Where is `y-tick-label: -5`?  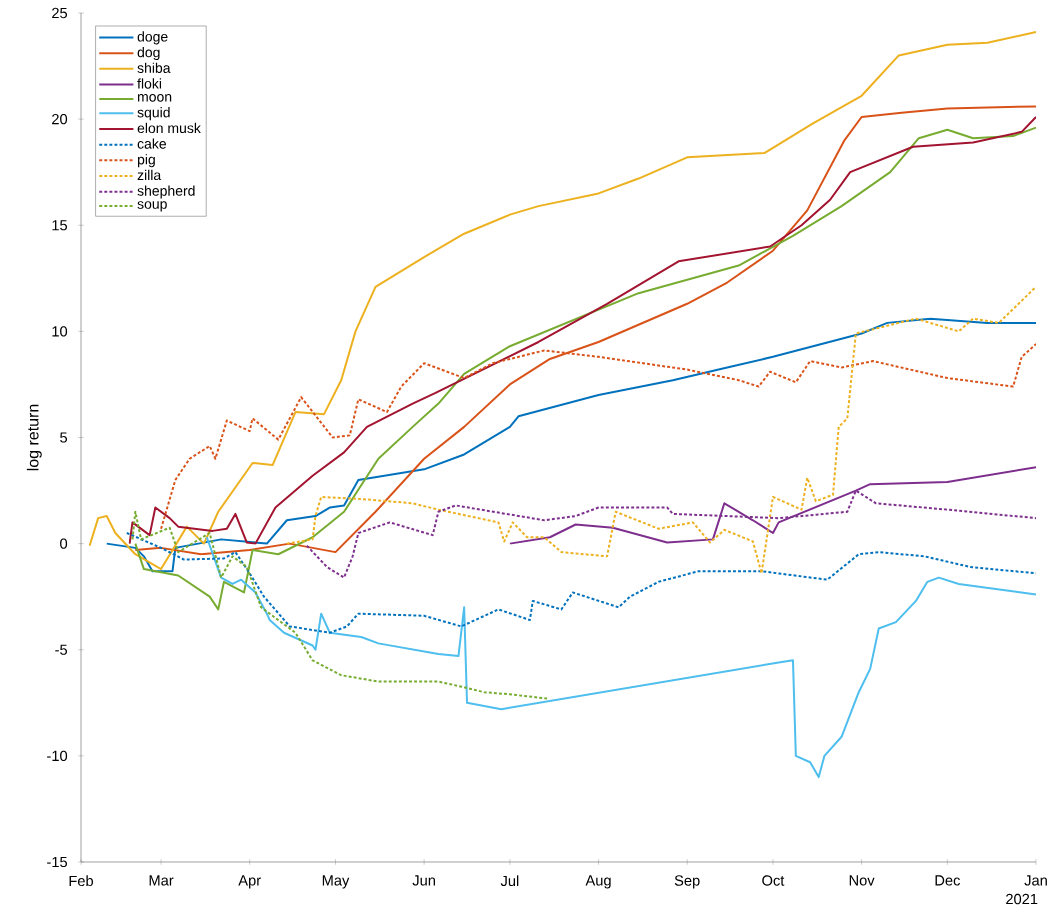
y-tick-label: -5 is located at coordinates (61, 649).